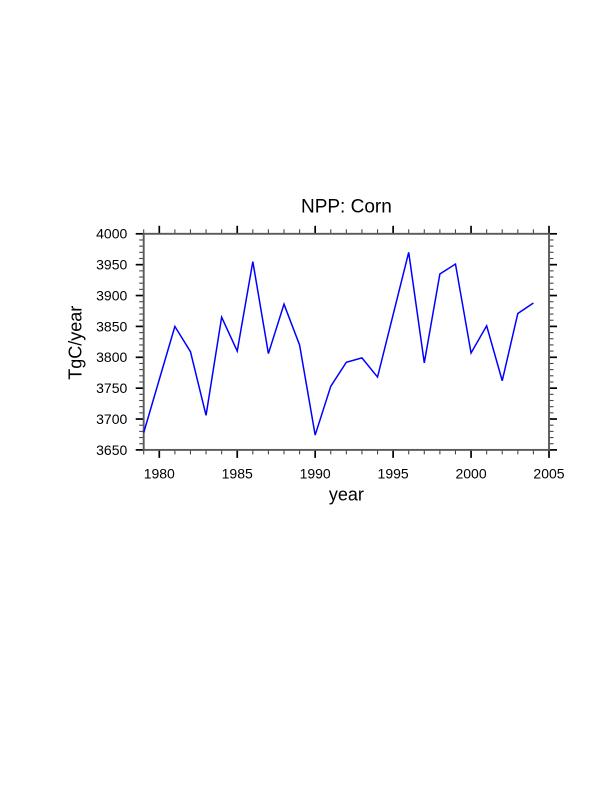 This screenshot has height=792, width=612. Describe the element at coordinates (111, 265) in the screenshot. I see `svg-text: 3950` at that location.